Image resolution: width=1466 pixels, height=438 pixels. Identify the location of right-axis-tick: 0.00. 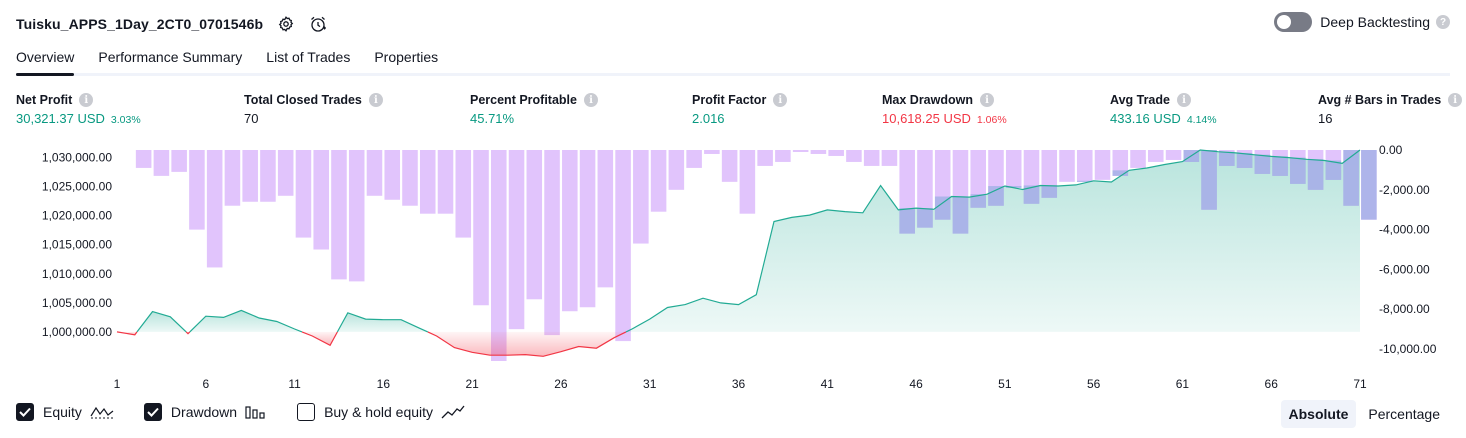
(1391, 150).